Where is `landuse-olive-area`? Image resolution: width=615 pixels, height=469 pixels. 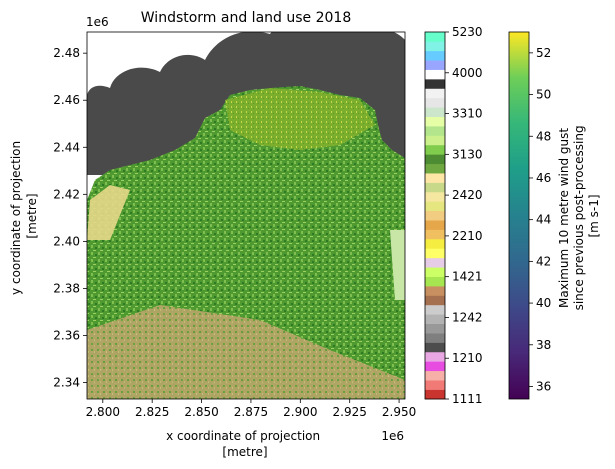 landuse-olive-area is located at coordinates (300, 119).